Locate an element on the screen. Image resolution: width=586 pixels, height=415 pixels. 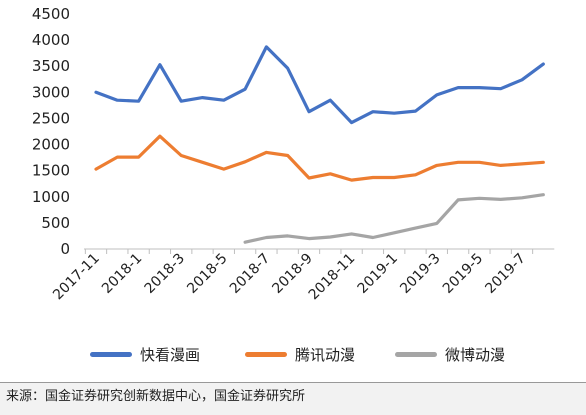
y-tick-label: 0 is located at coordinates (65, 249).